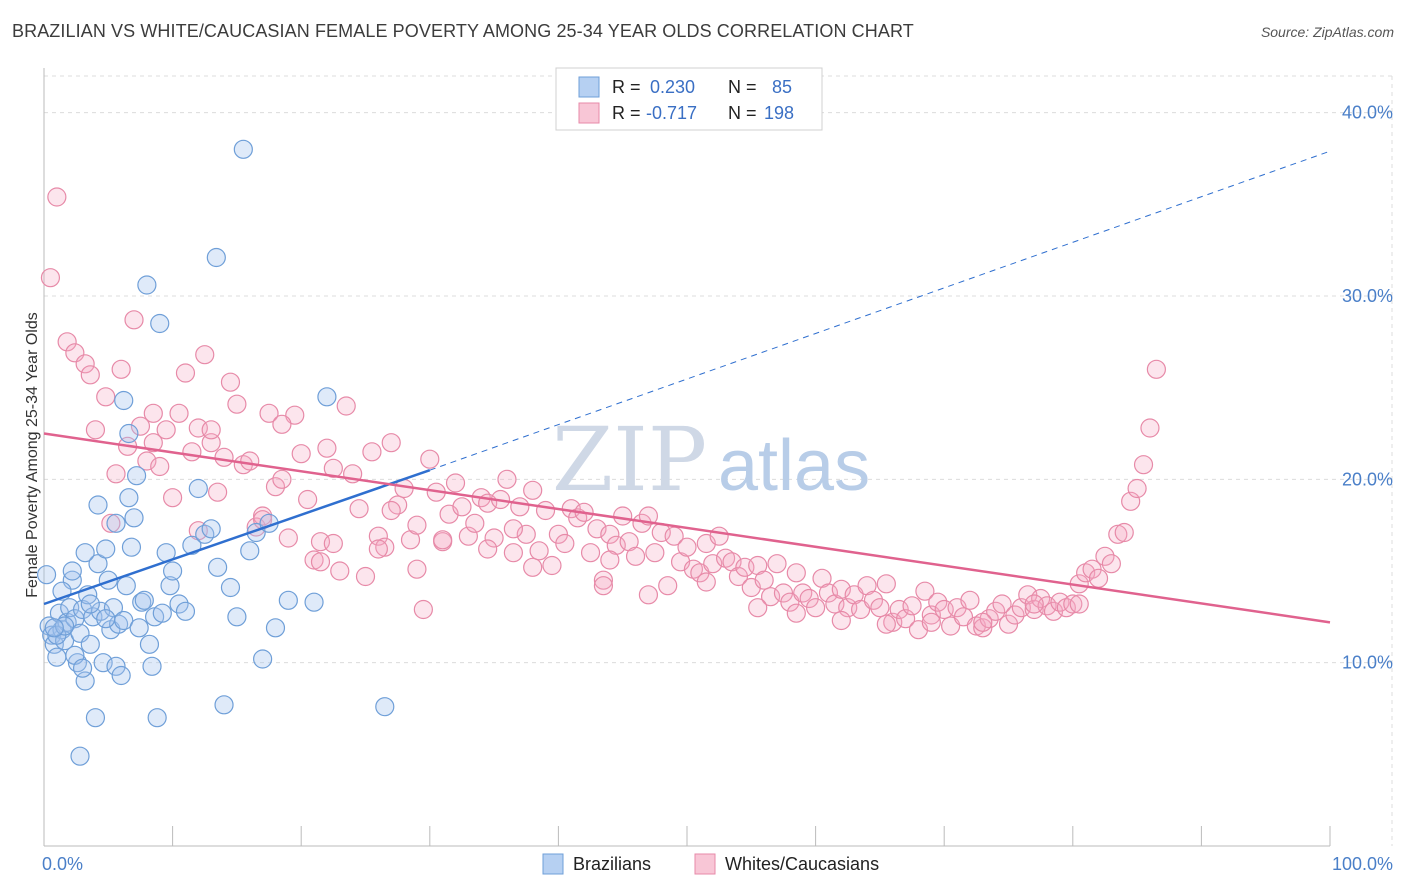 Image resolution: width=1406 pixels, height=892 pixels. Describe the element at coordinates (672, 87) in the screenshot. I see `legend-r-value: 0.230` at that location.